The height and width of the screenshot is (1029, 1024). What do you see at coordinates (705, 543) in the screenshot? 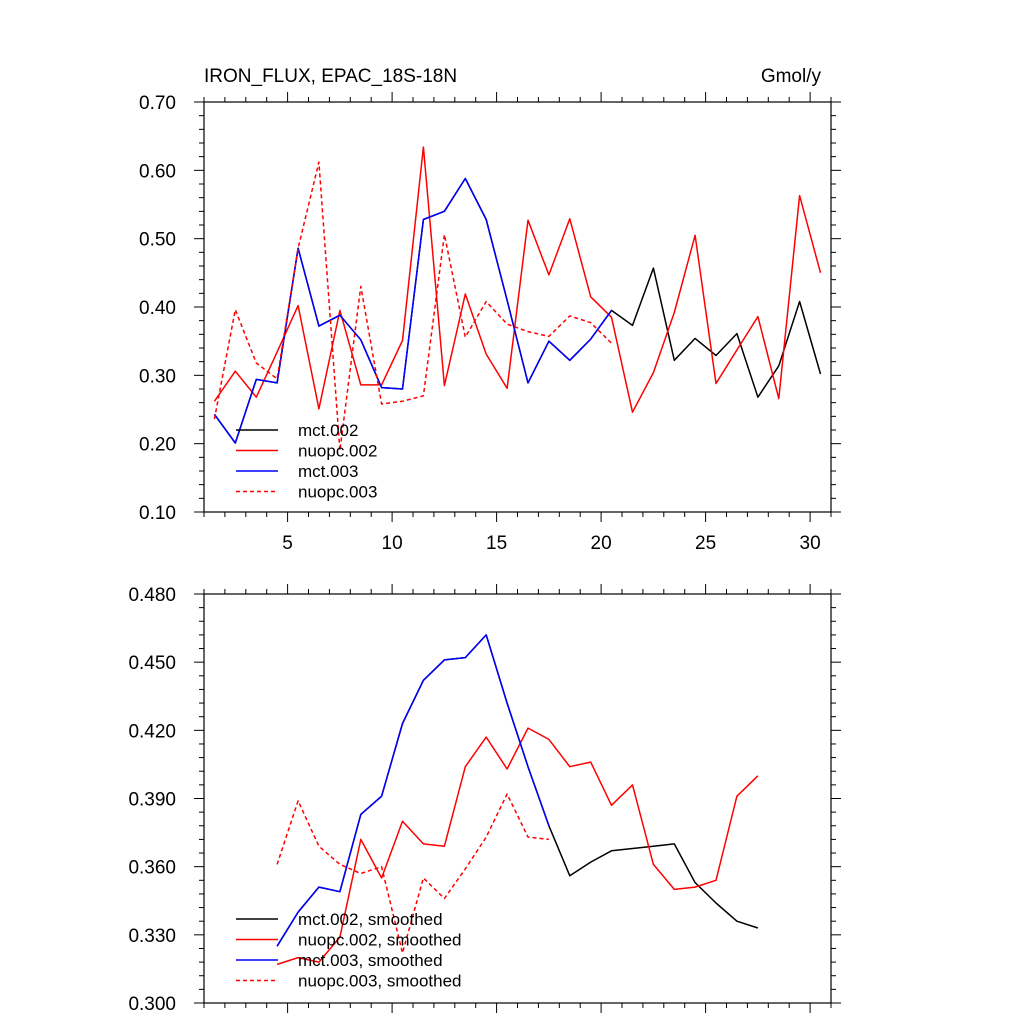
I see `x-tick-label: 25` at bounding box center [705, 543].